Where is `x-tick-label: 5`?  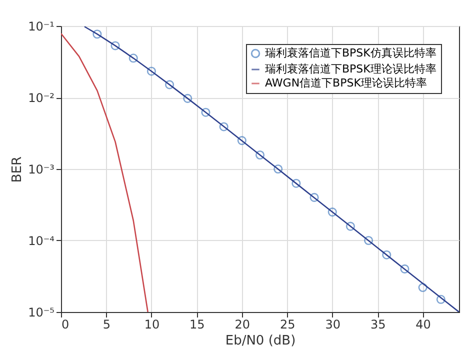 x-tick-label: 5 is located at coordinates (106, 325).